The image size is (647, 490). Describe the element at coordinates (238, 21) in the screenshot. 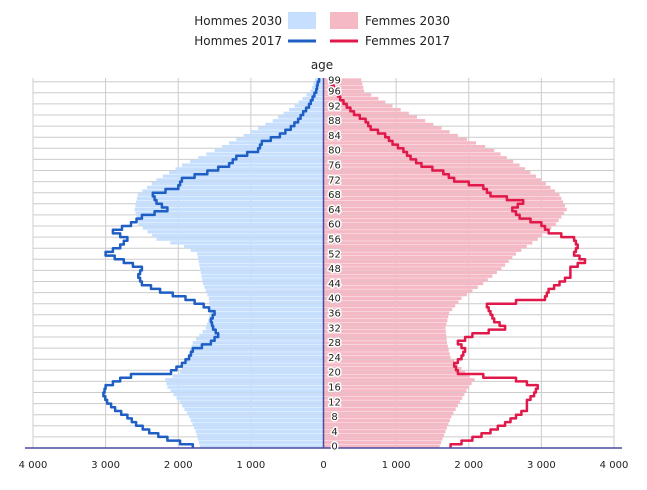

I see `legend-label: Hommes 2030` at that location.